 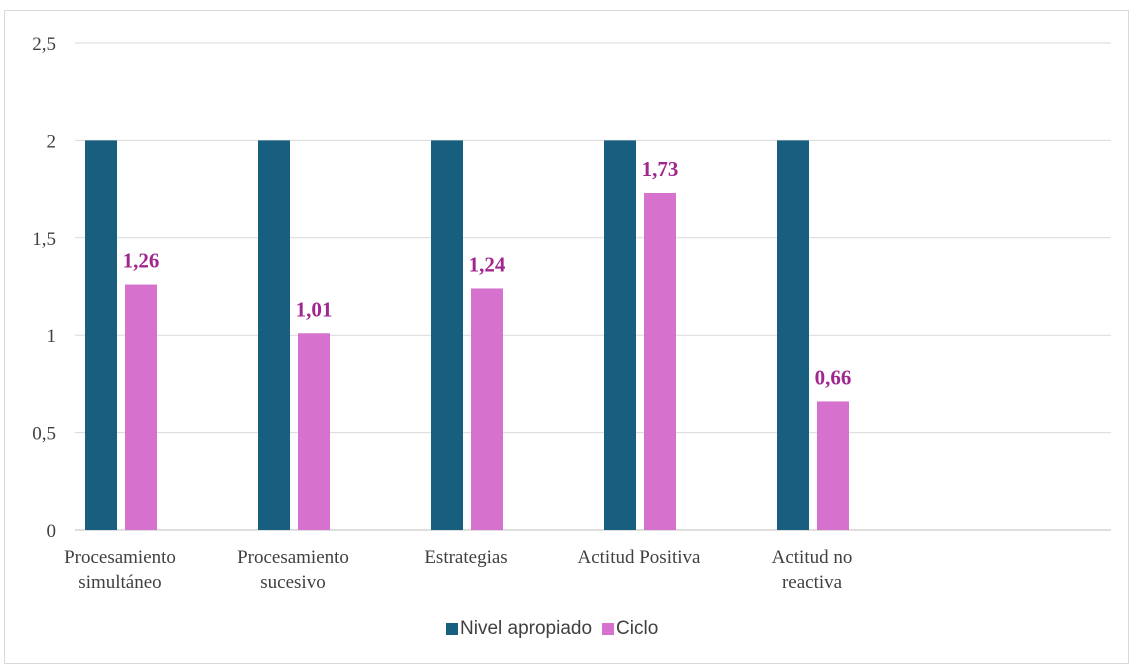 I want to click on y-axis-ticks: 0 0,5 1 1,5 2 2,5, so click(x=44, y=288).